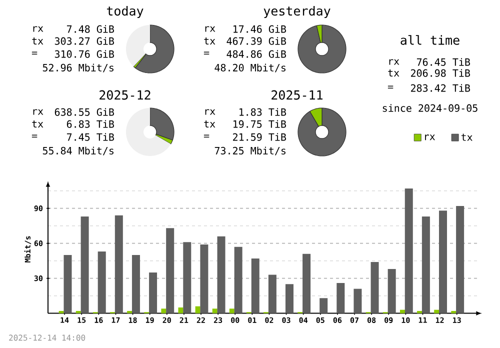 The width and height of the screenshot is (500, 348). Describe the element at coordinates (430, 137) in the screenshot. I see `legend-label: rx` at that location.